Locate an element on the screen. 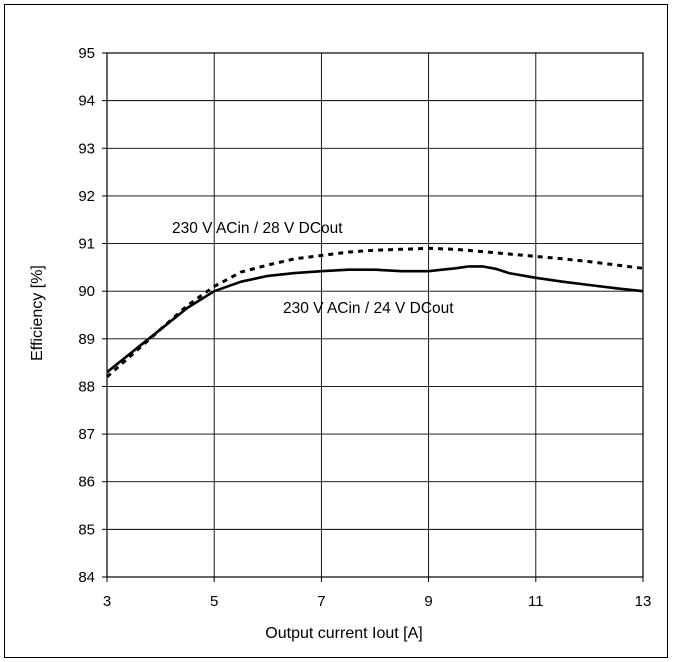 The width and height of the screenshot is (674, 662). x-tick-label: 3 is located at coordinates (107, 601).